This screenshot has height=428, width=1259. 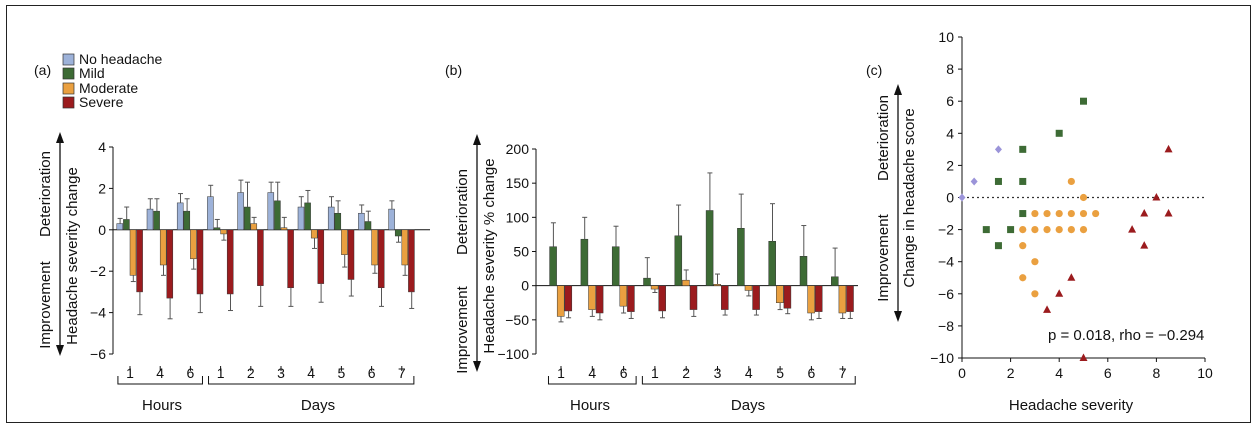 I want to click on panel-b-x-tick-label: 1, so click(x=561, y=373).